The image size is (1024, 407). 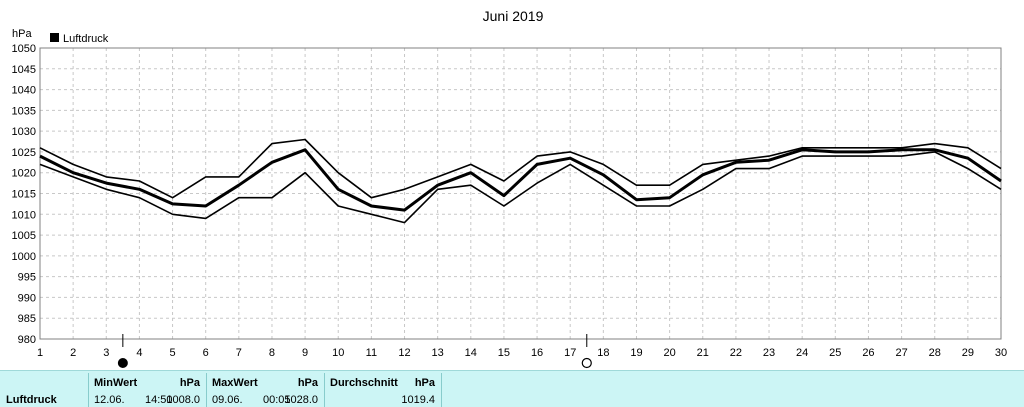 What do you see at coordinates (301, 400) in the screenshot?
I see `max-value: 1028.0` at bounding box center [301, 400].